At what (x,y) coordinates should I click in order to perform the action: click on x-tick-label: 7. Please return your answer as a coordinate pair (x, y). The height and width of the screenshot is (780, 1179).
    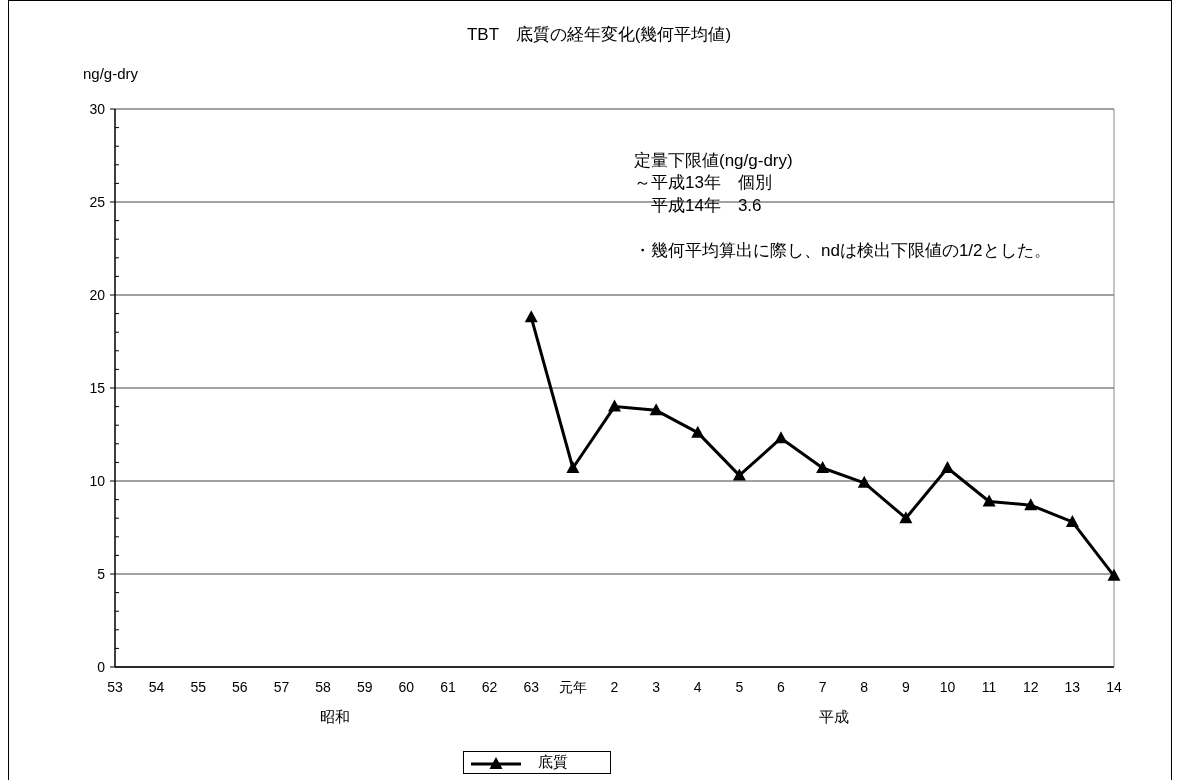
    Looking at the image, I should click on (822, 686).